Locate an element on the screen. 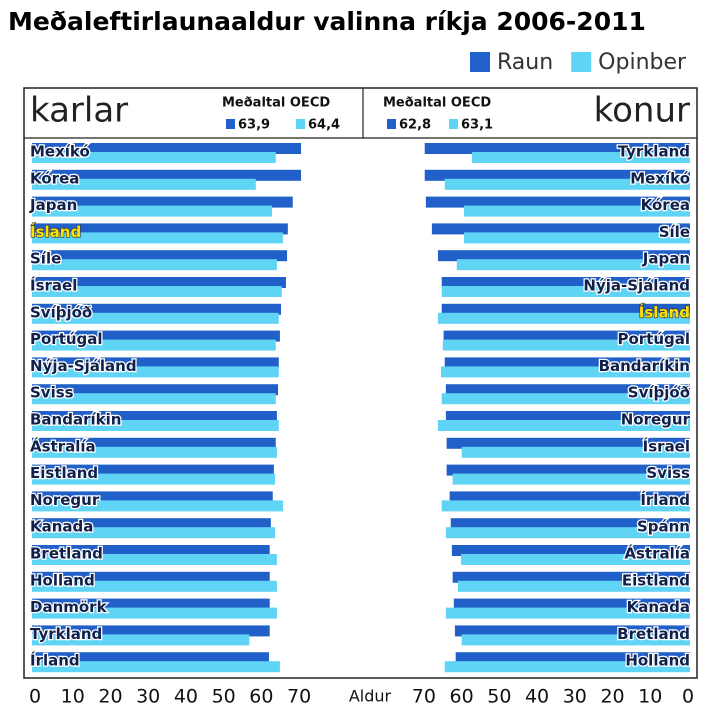 This screenshot has height=718, width=713. x-tick-label: 70 is located at coordinates (424, 697).